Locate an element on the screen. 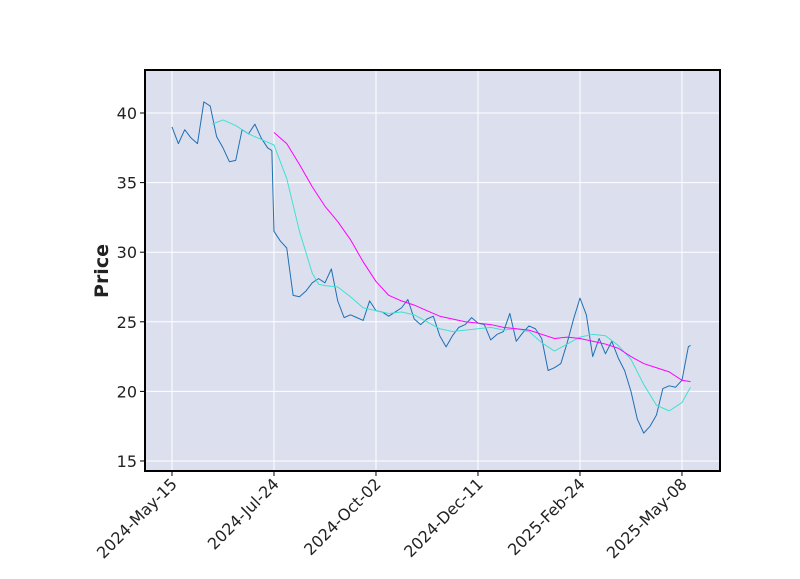 The width and height of the screenshot is (800, 579). y-tick-label: 25 is located at coordinates (127, 322).